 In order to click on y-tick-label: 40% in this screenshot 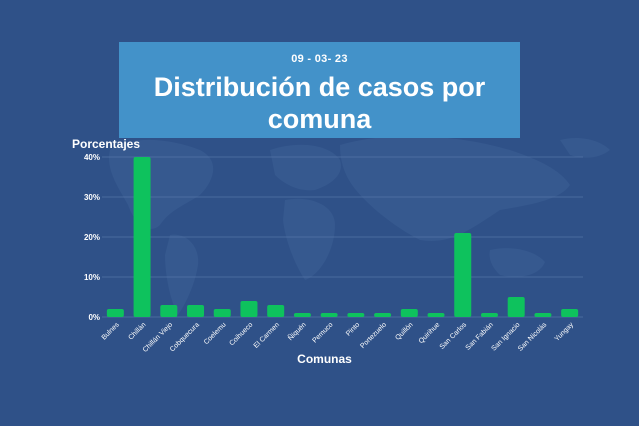, I will do `click(92, 157)`.